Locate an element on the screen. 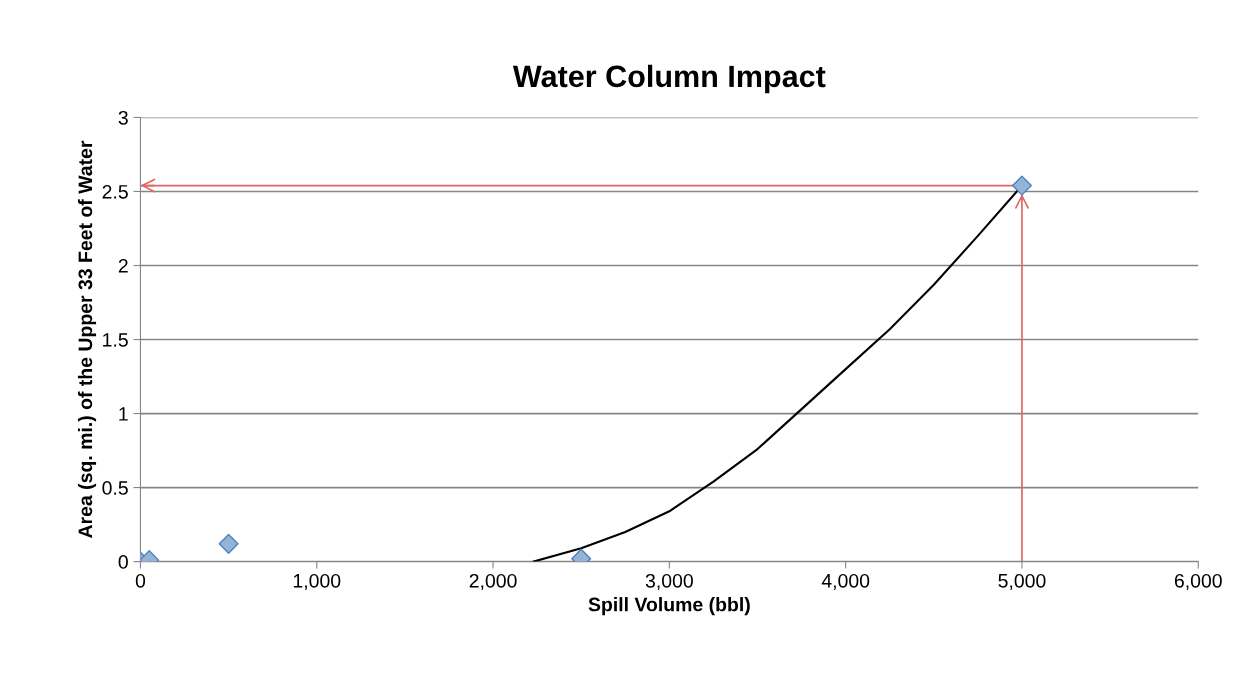 The image size is (1243, 675). y-axis-title: Area (sq. mi.) of the Upper 33 Feet of Water is located at coordinates (87, 339).